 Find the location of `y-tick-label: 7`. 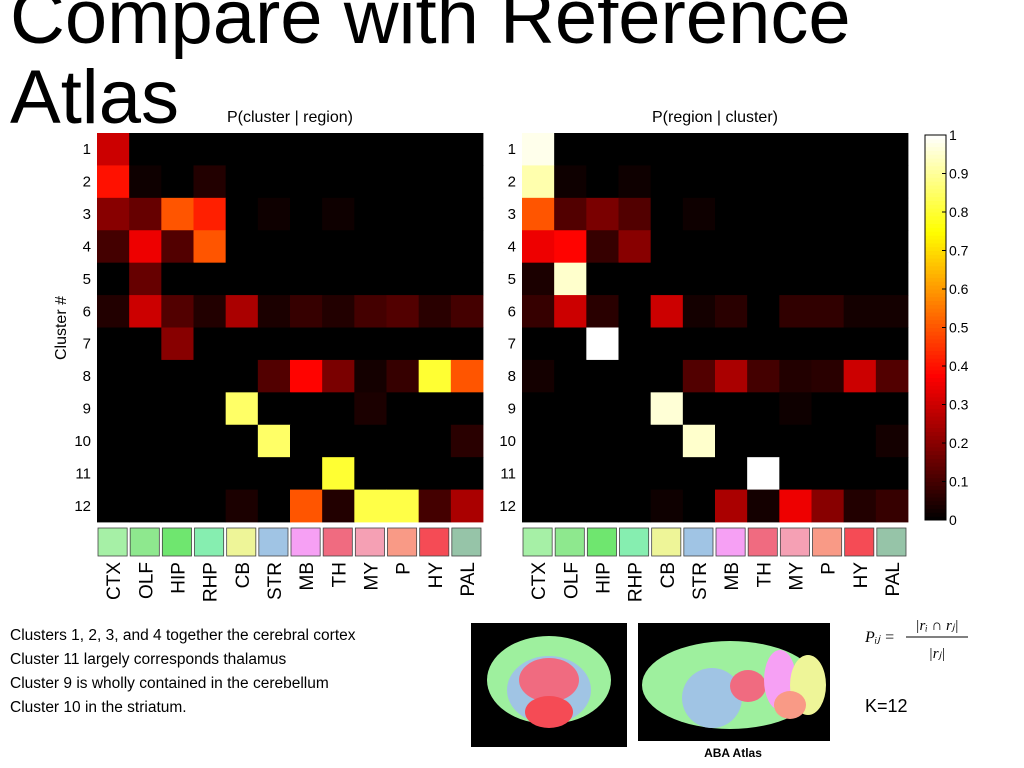

y-tick-label: 7 is located at coordinates (87, 344).